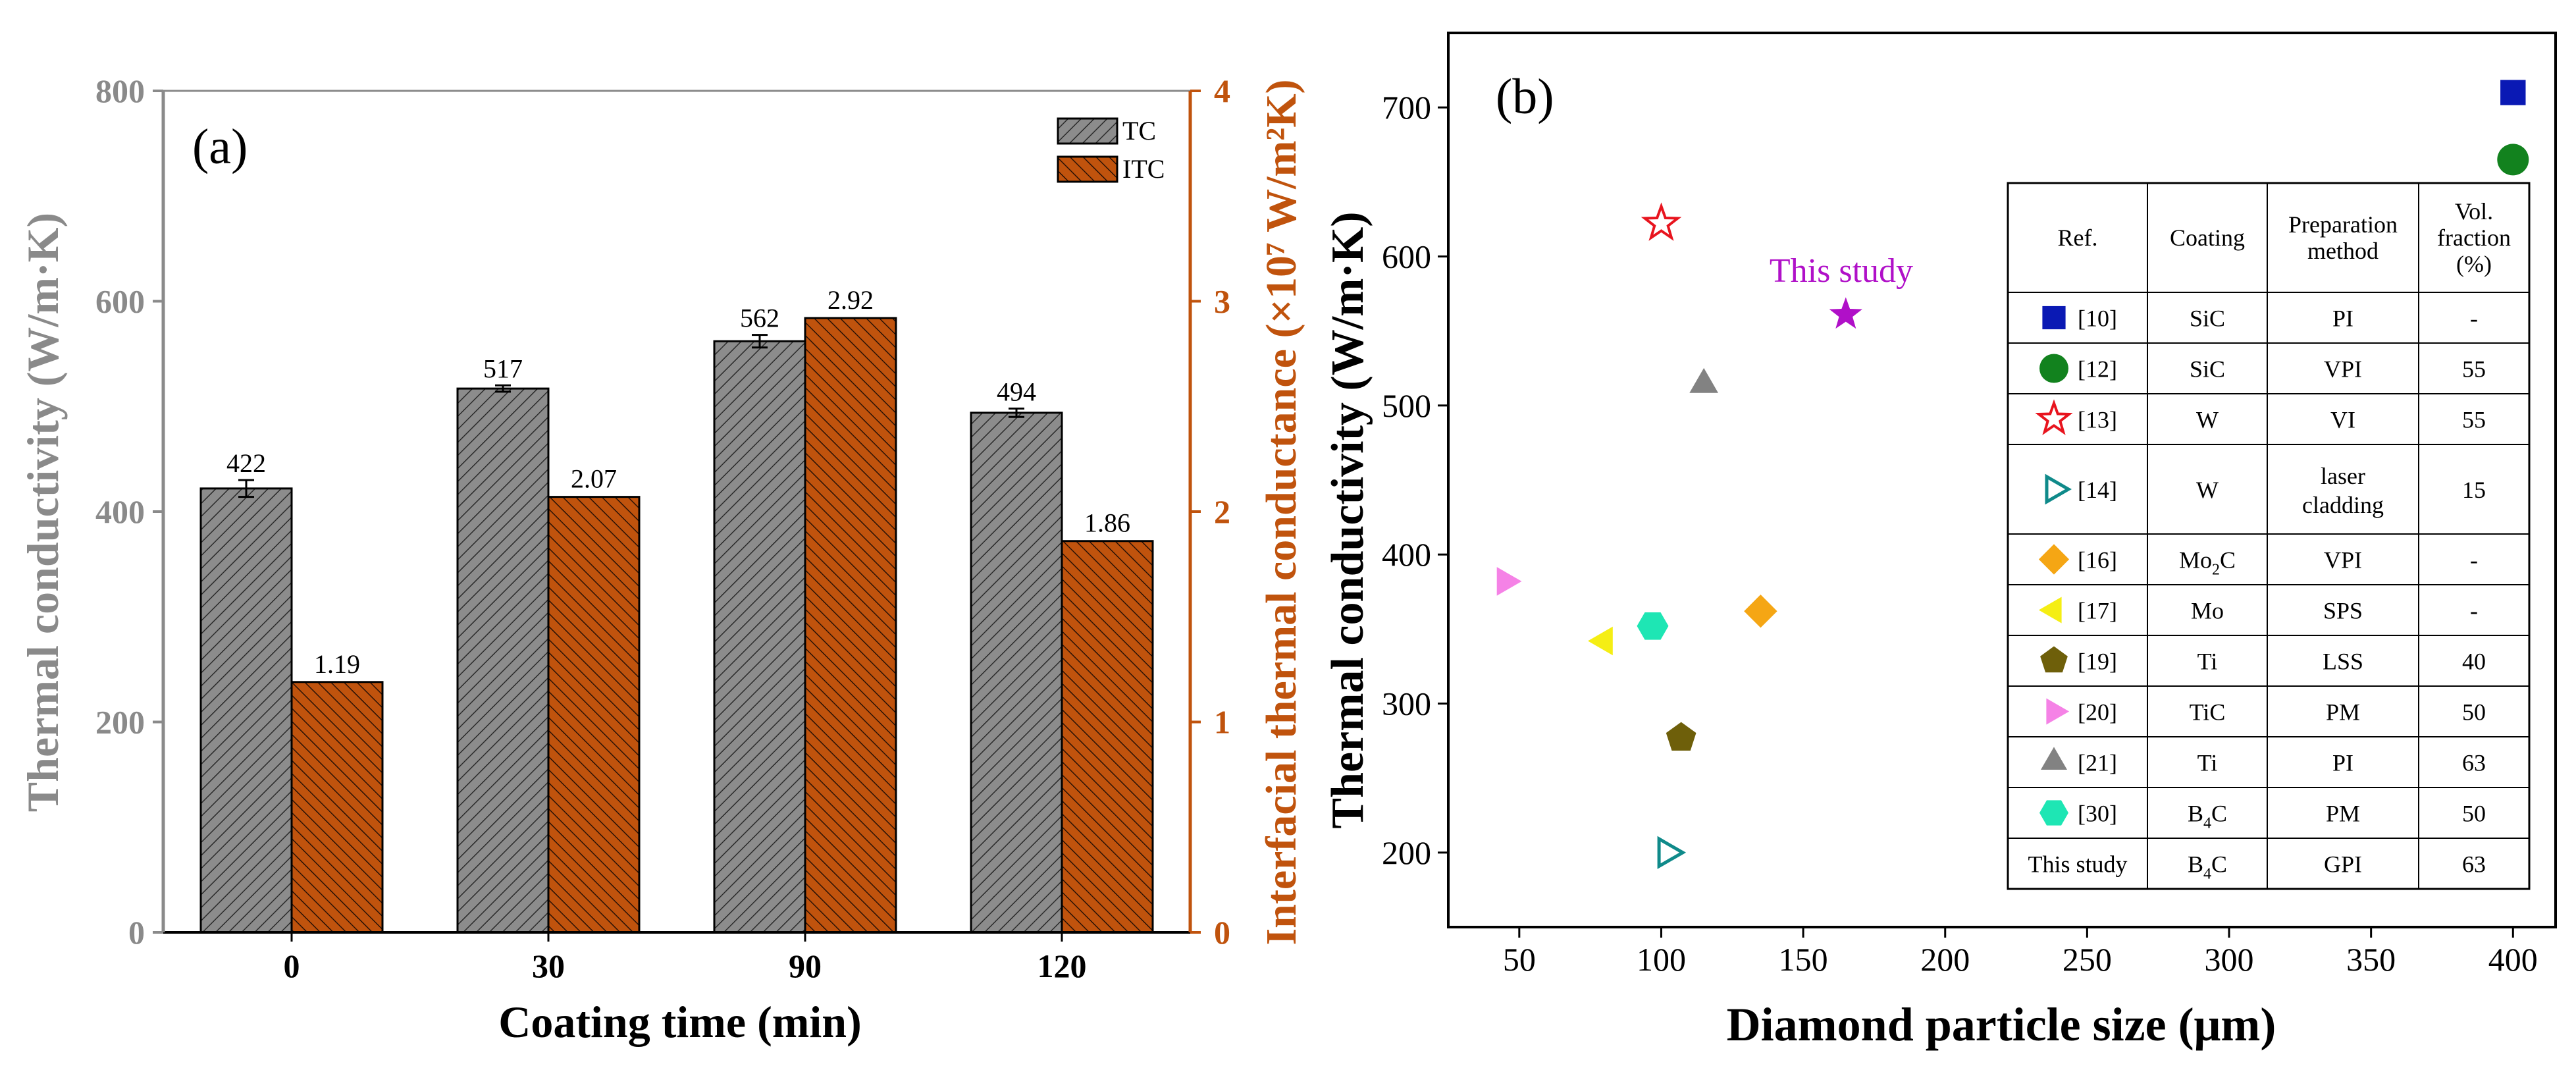  I want to click on table-coating: Mo, so click(2207, 611).